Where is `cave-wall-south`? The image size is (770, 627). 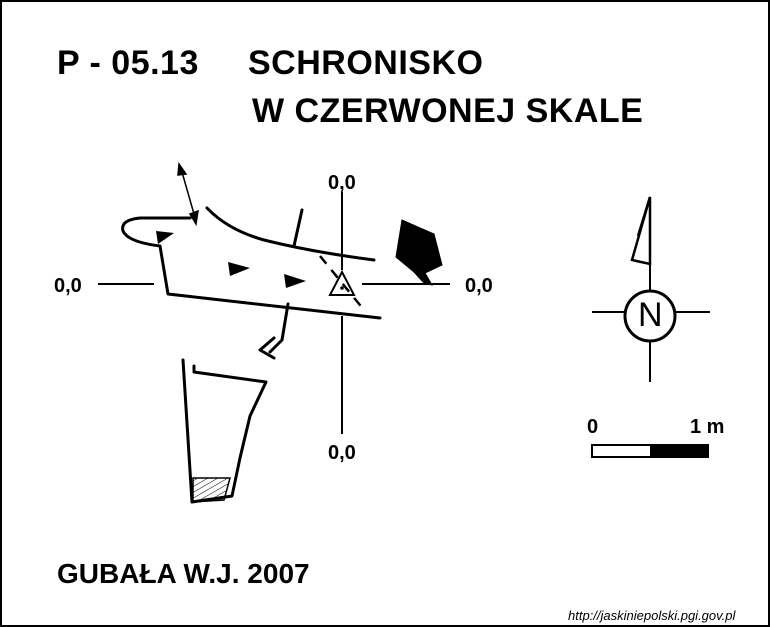
cave-wall-south is located at coordinates (251, 268).